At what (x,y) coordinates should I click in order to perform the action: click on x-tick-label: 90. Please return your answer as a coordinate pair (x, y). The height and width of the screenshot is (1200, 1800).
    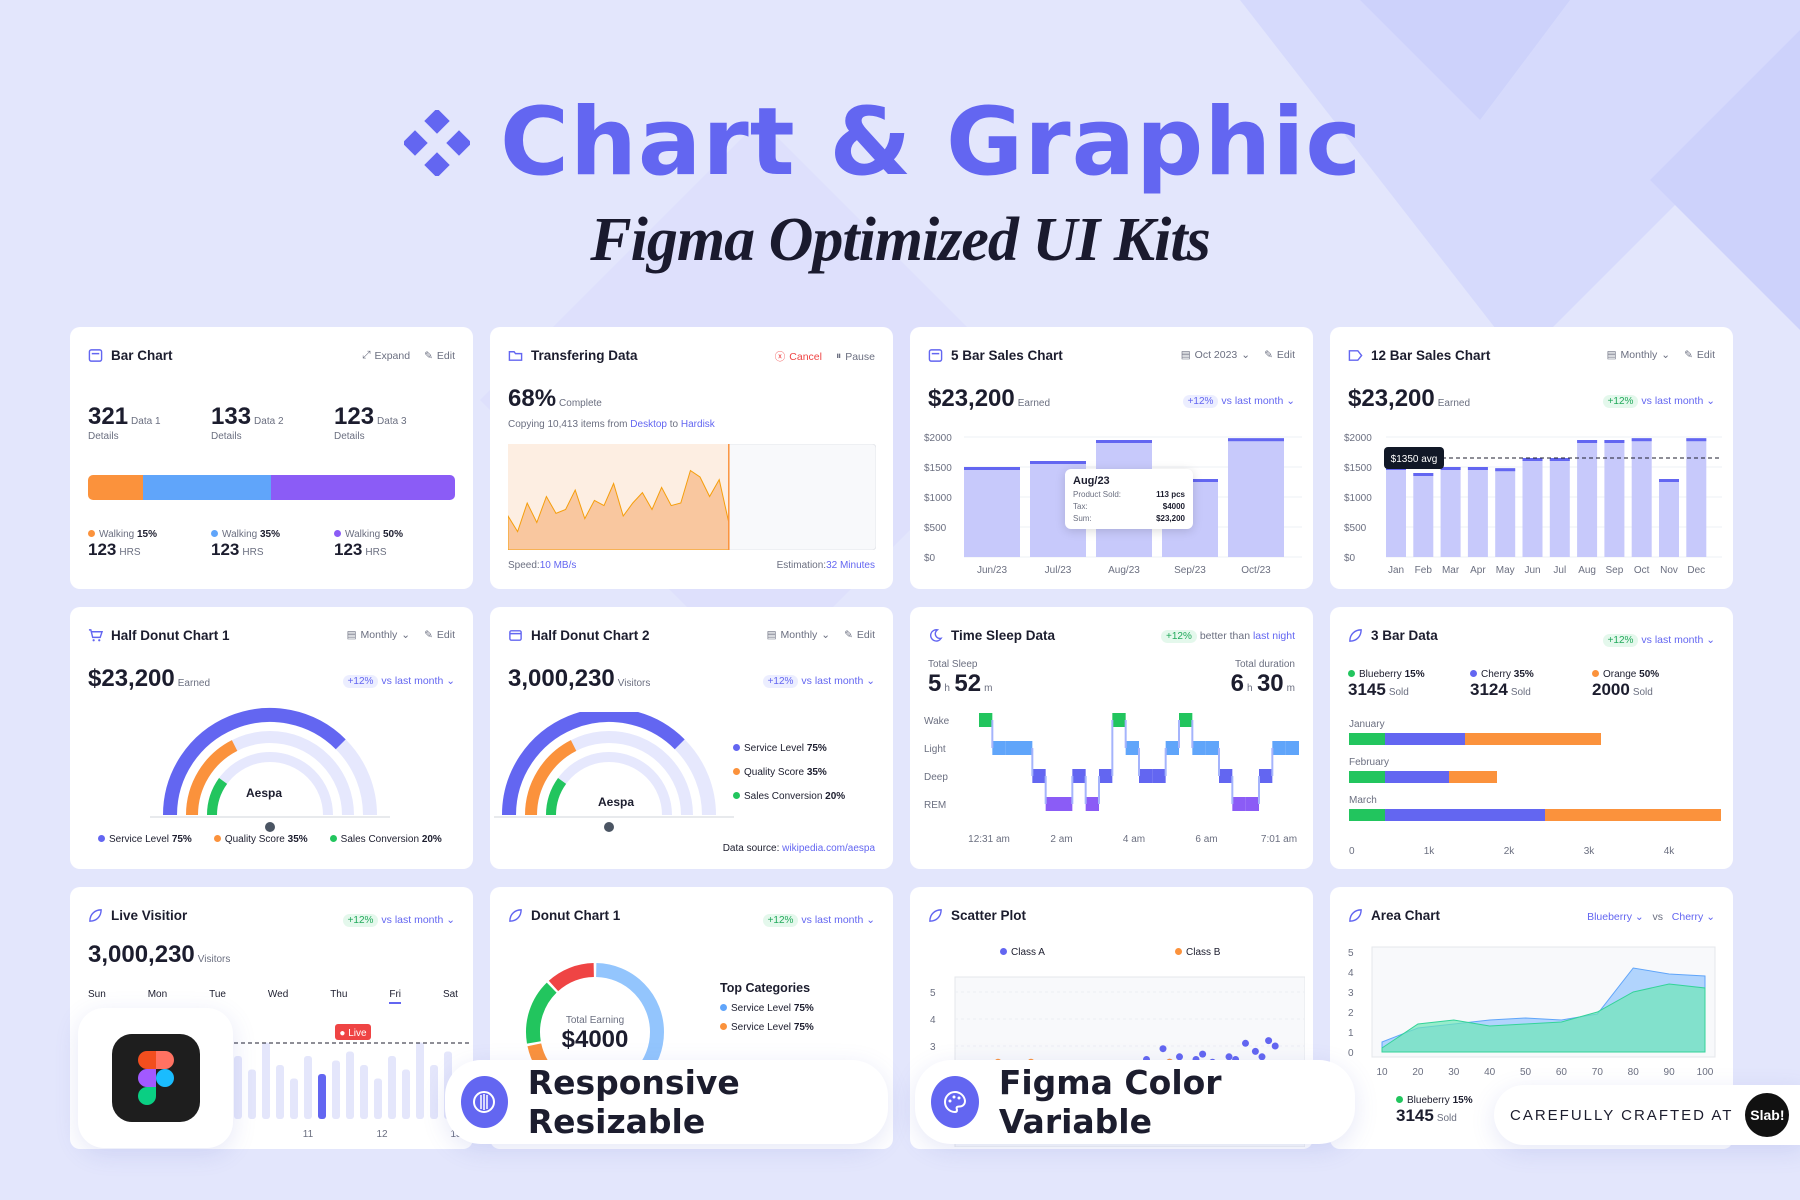
    Looking at the image, I should click on (1670, 1072).